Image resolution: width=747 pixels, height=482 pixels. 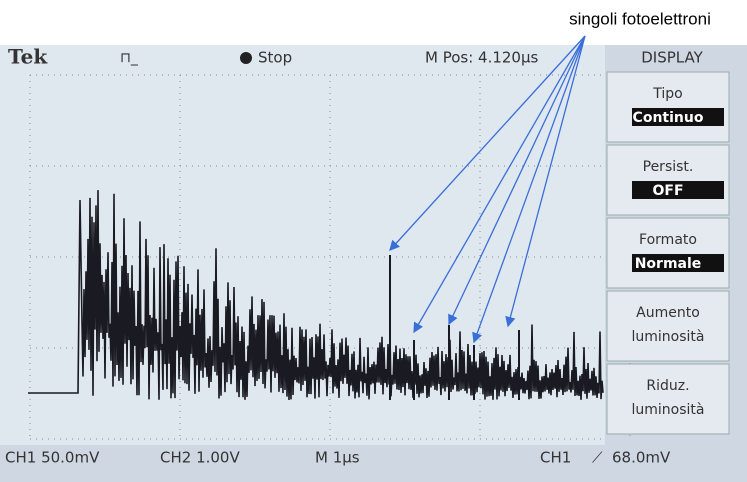 I want to click on time-scale: M 1µs, so click(x=337, y=458).